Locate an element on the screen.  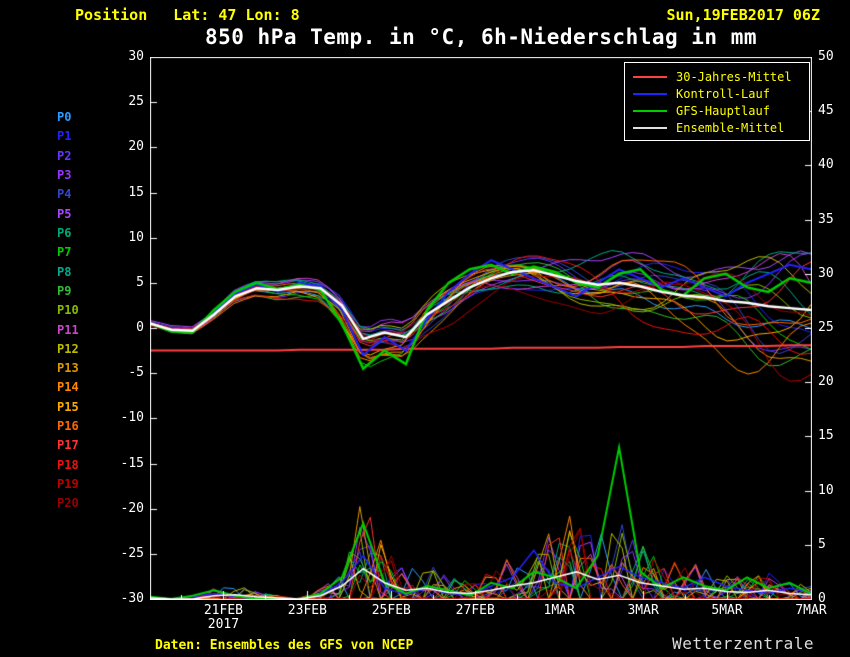
temp-axis-tick-label: 30 is located at coordinates (136, 56).